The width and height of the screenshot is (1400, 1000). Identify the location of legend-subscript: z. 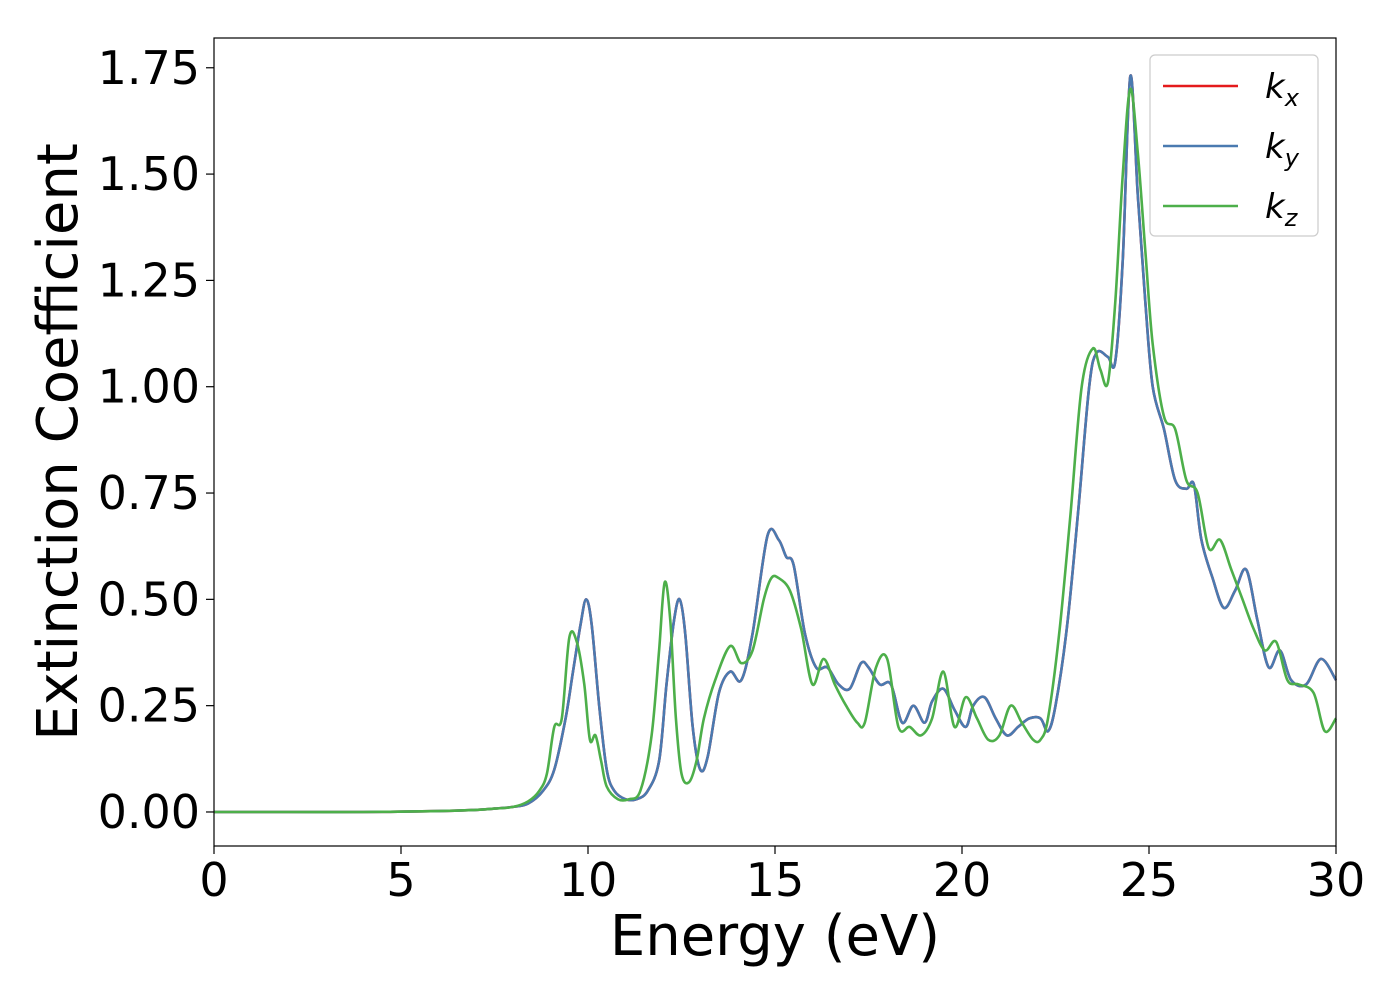
(1291, 218).